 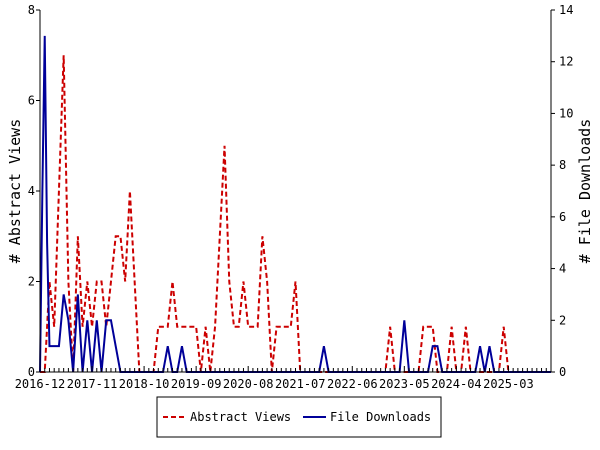 What do you see at coordinates (300, 384) in the screenshot?
I see `x-tick-label: 2021-07` at bounding box center [300, 384].